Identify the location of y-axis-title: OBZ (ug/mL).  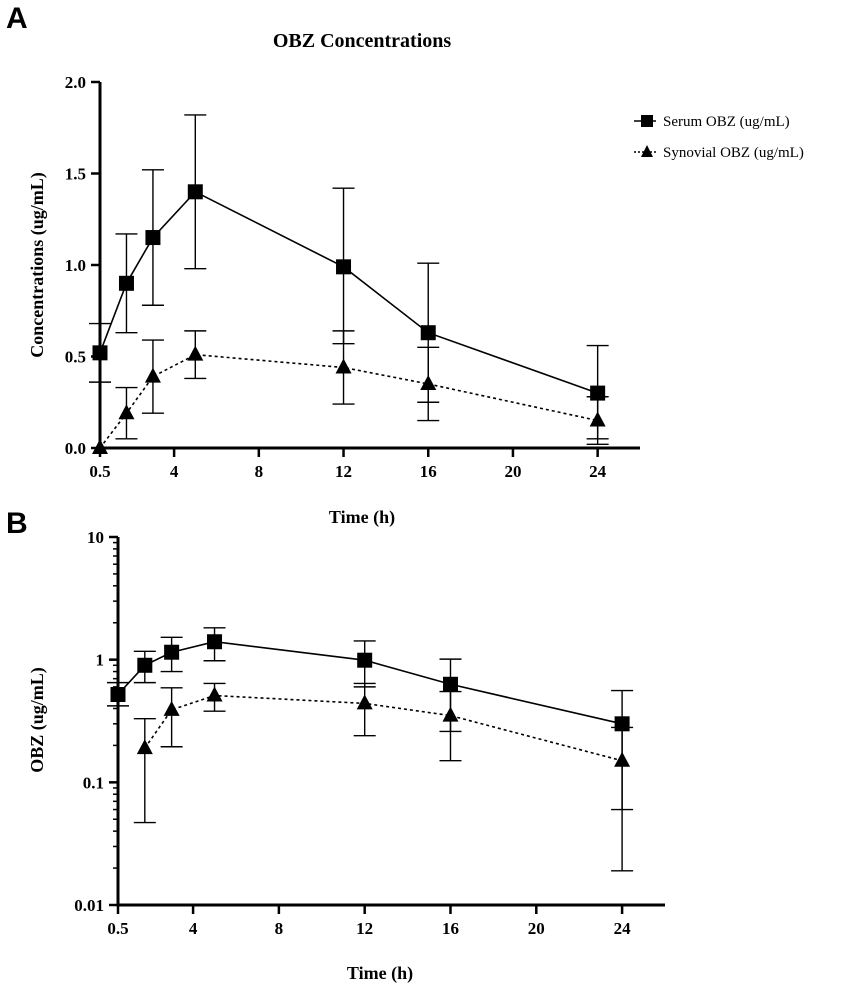
(37, 720).